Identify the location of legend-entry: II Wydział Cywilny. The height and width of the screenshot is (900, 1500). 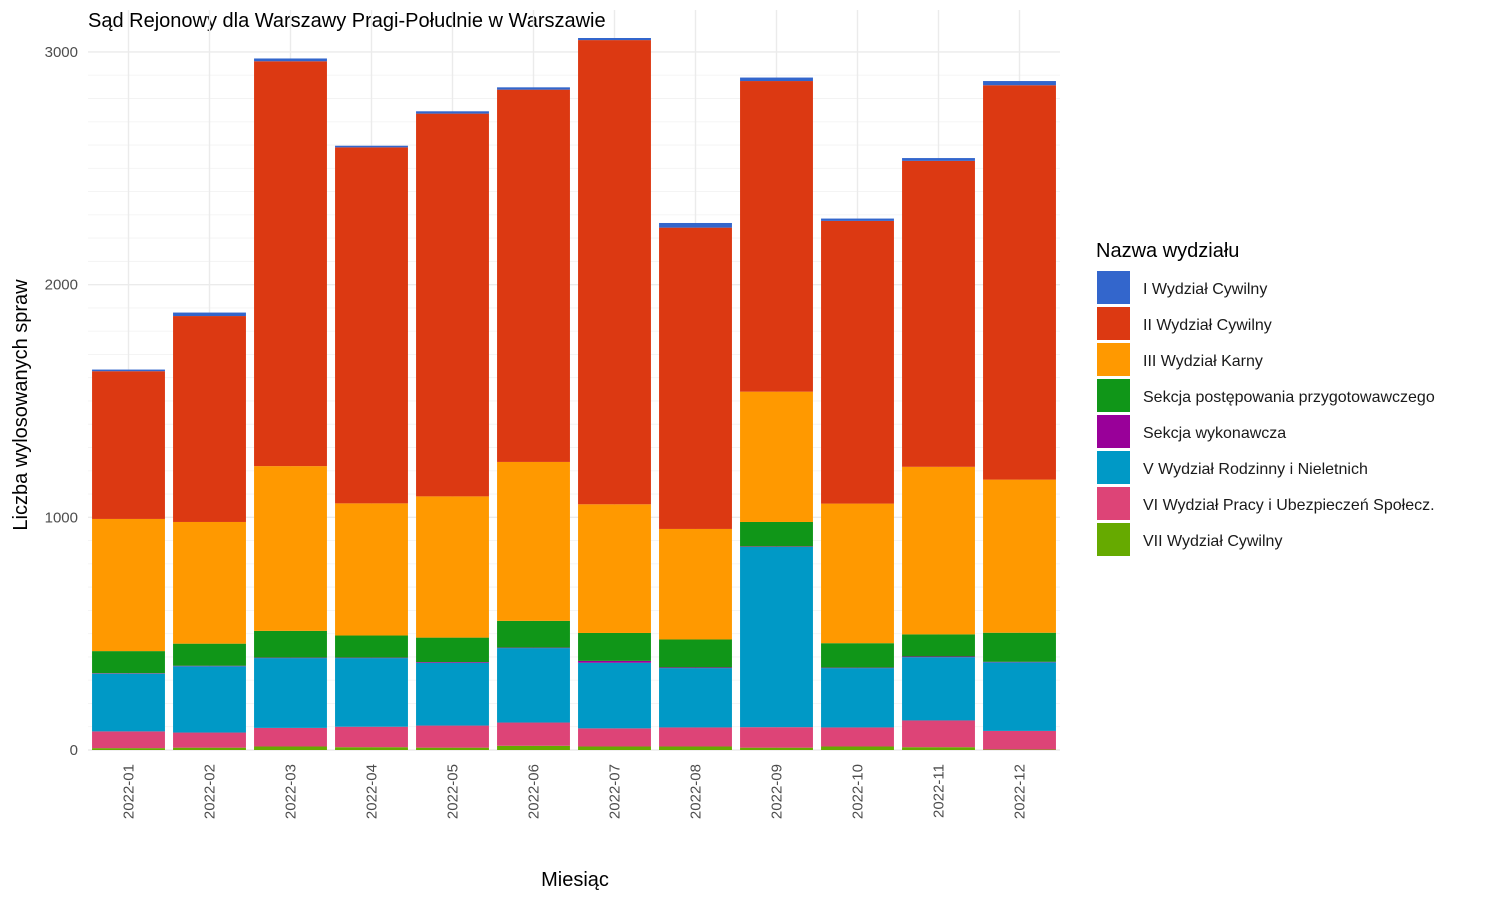
(1184, 323).